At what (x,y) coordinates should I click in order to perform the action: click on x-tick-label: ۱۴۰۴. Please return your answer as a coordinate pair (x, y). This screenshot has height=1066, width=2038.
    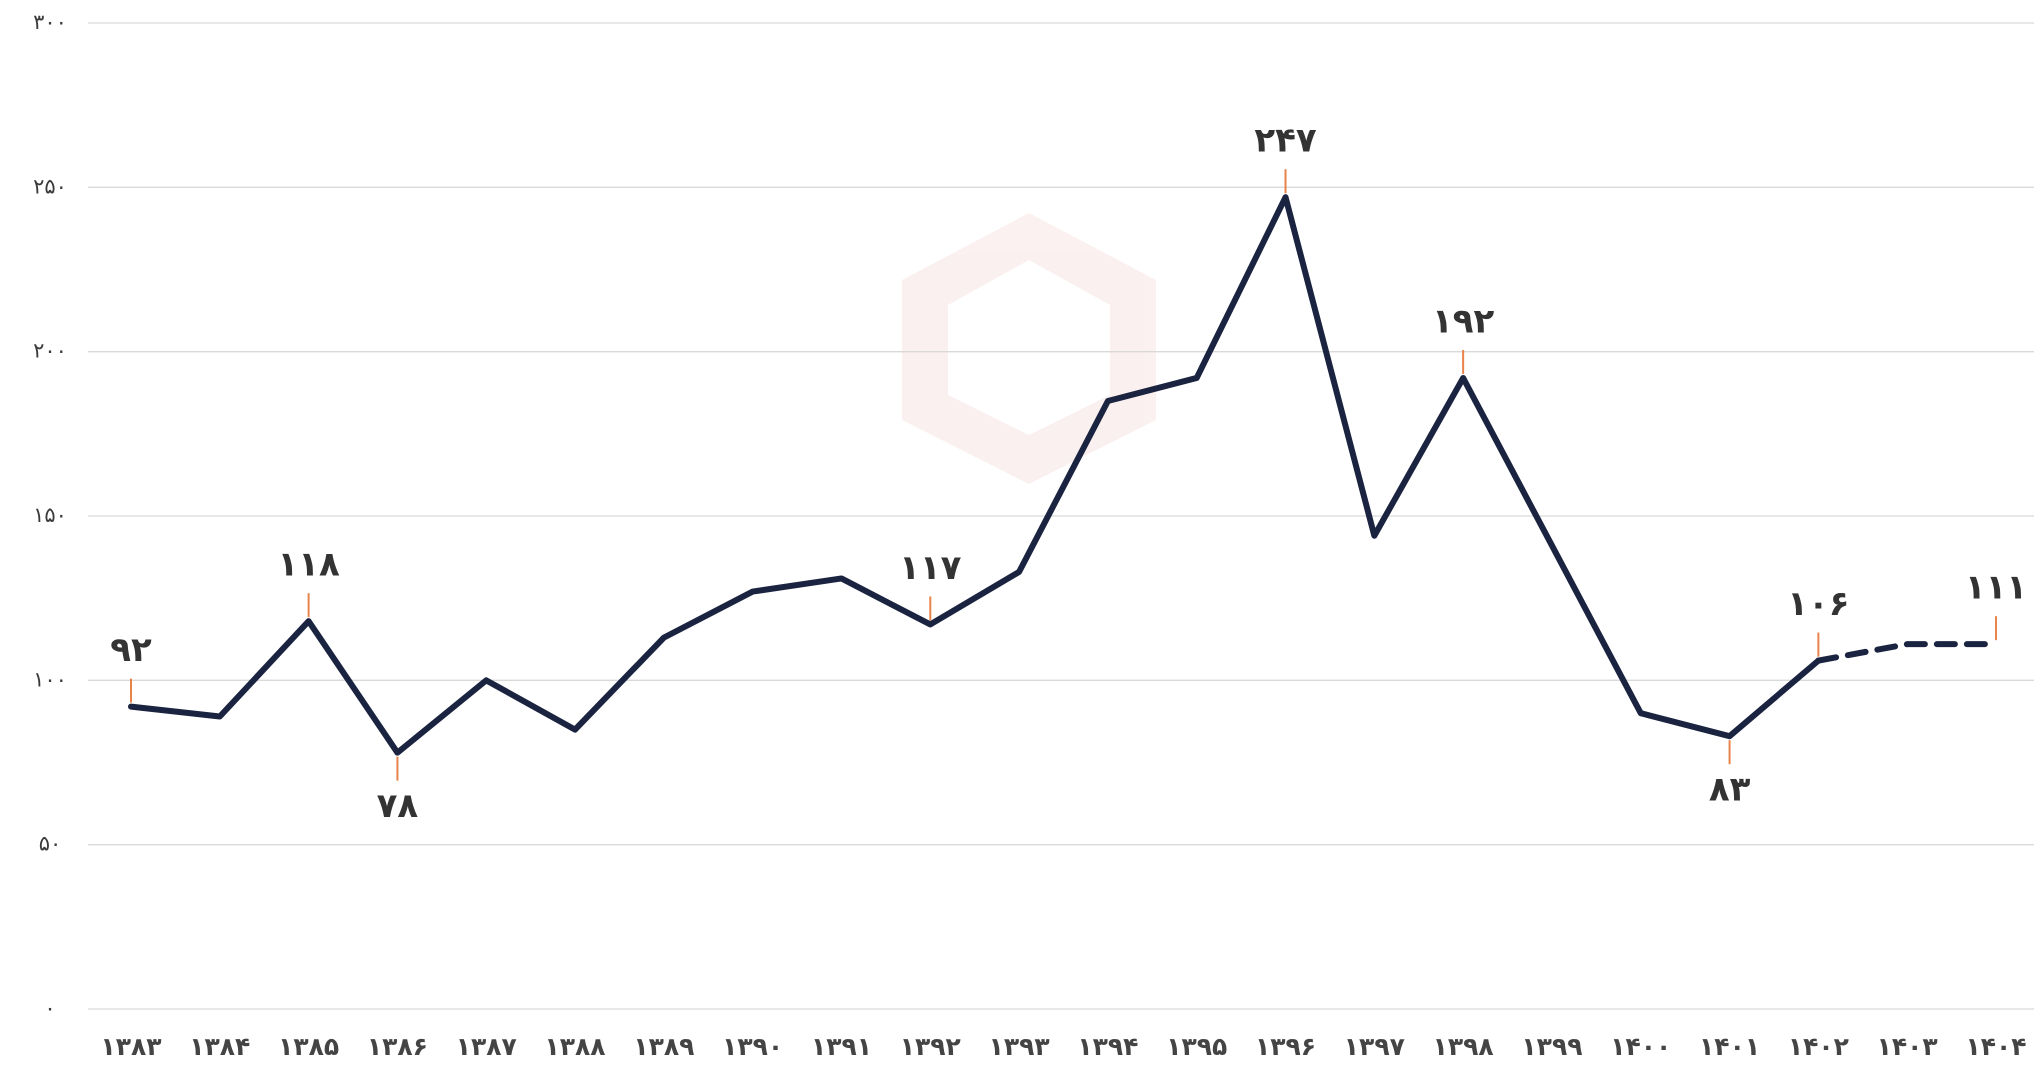
    Looking at the image, I should click on (1995, 1046).